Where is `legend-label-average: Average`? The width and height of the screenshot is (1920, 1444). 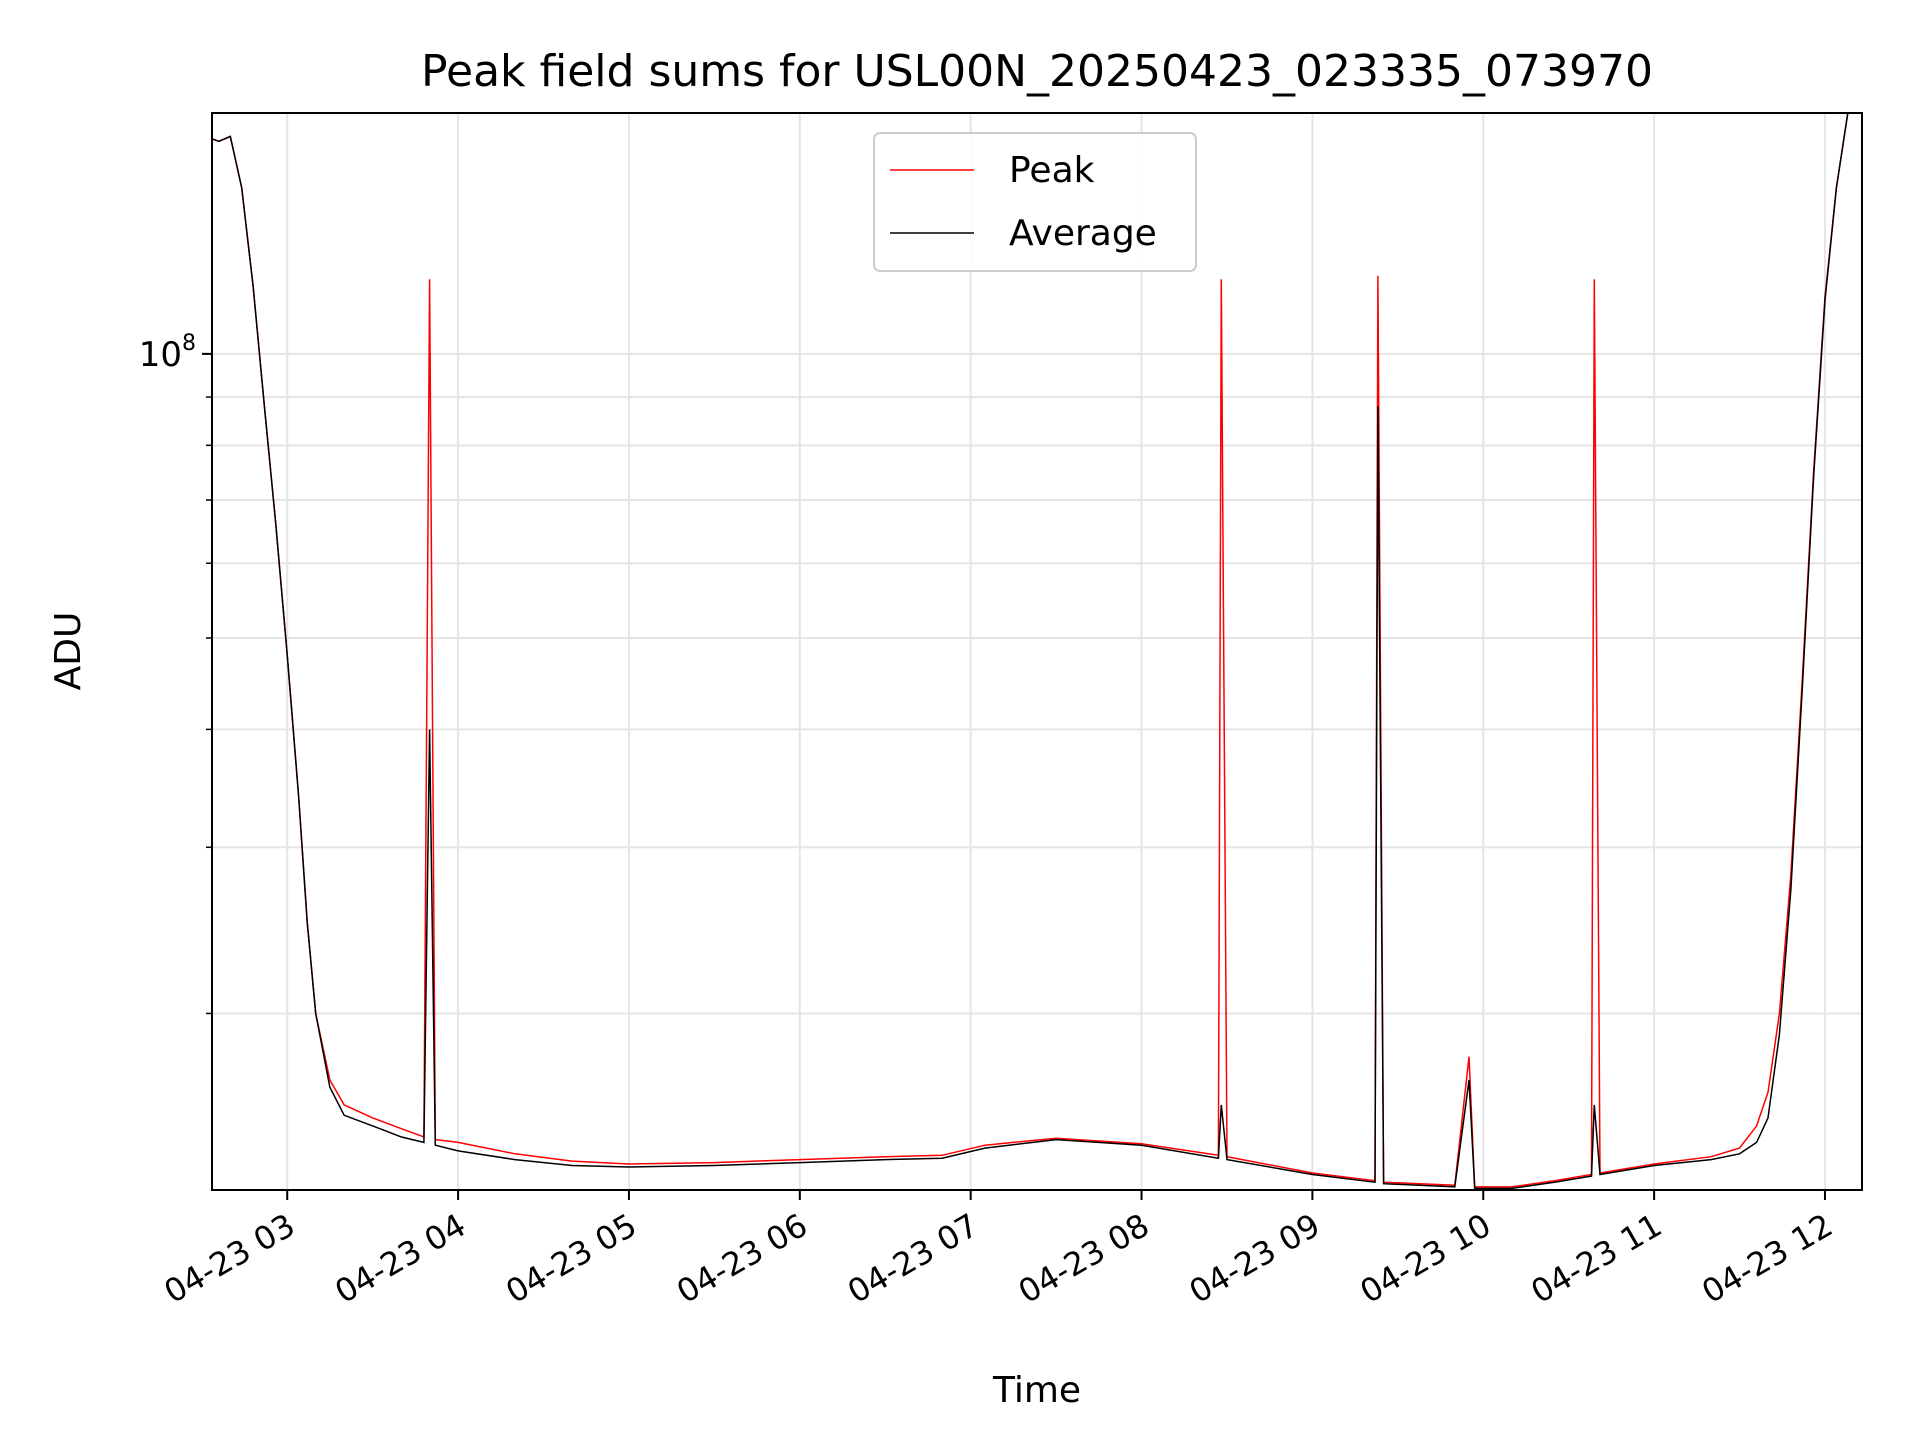
legend-label-average: Average is located at coordinates (1083, 233).